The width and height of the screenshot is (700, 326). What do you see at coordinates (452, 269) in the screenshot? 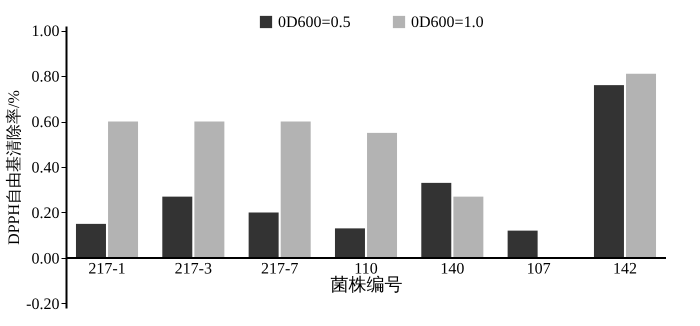
I see `x-tick-label: 140` at bounding box center [452, 269].